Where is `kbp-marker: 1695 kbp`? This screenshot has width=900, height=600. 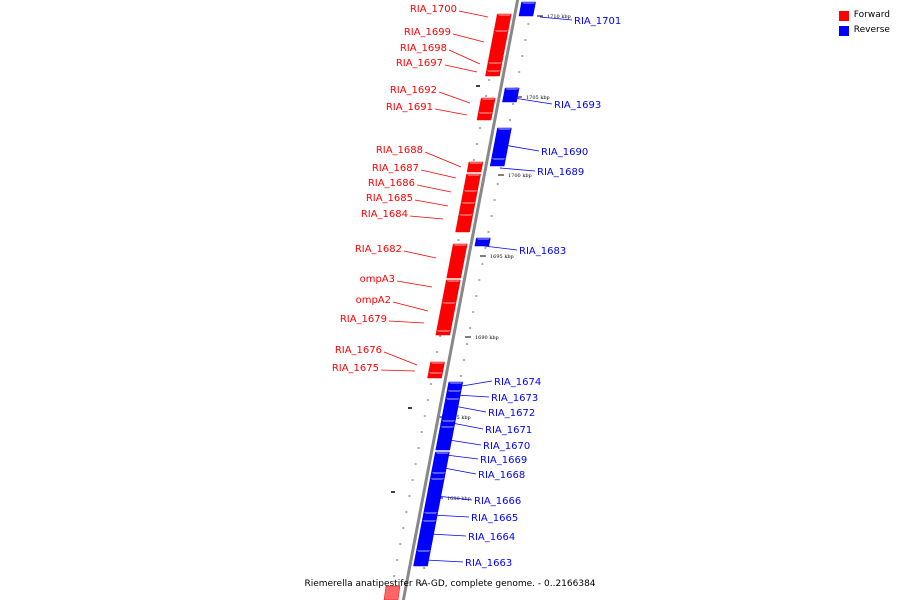
kbp-marker: 1695 kbp is located at coordinates (502, 257).